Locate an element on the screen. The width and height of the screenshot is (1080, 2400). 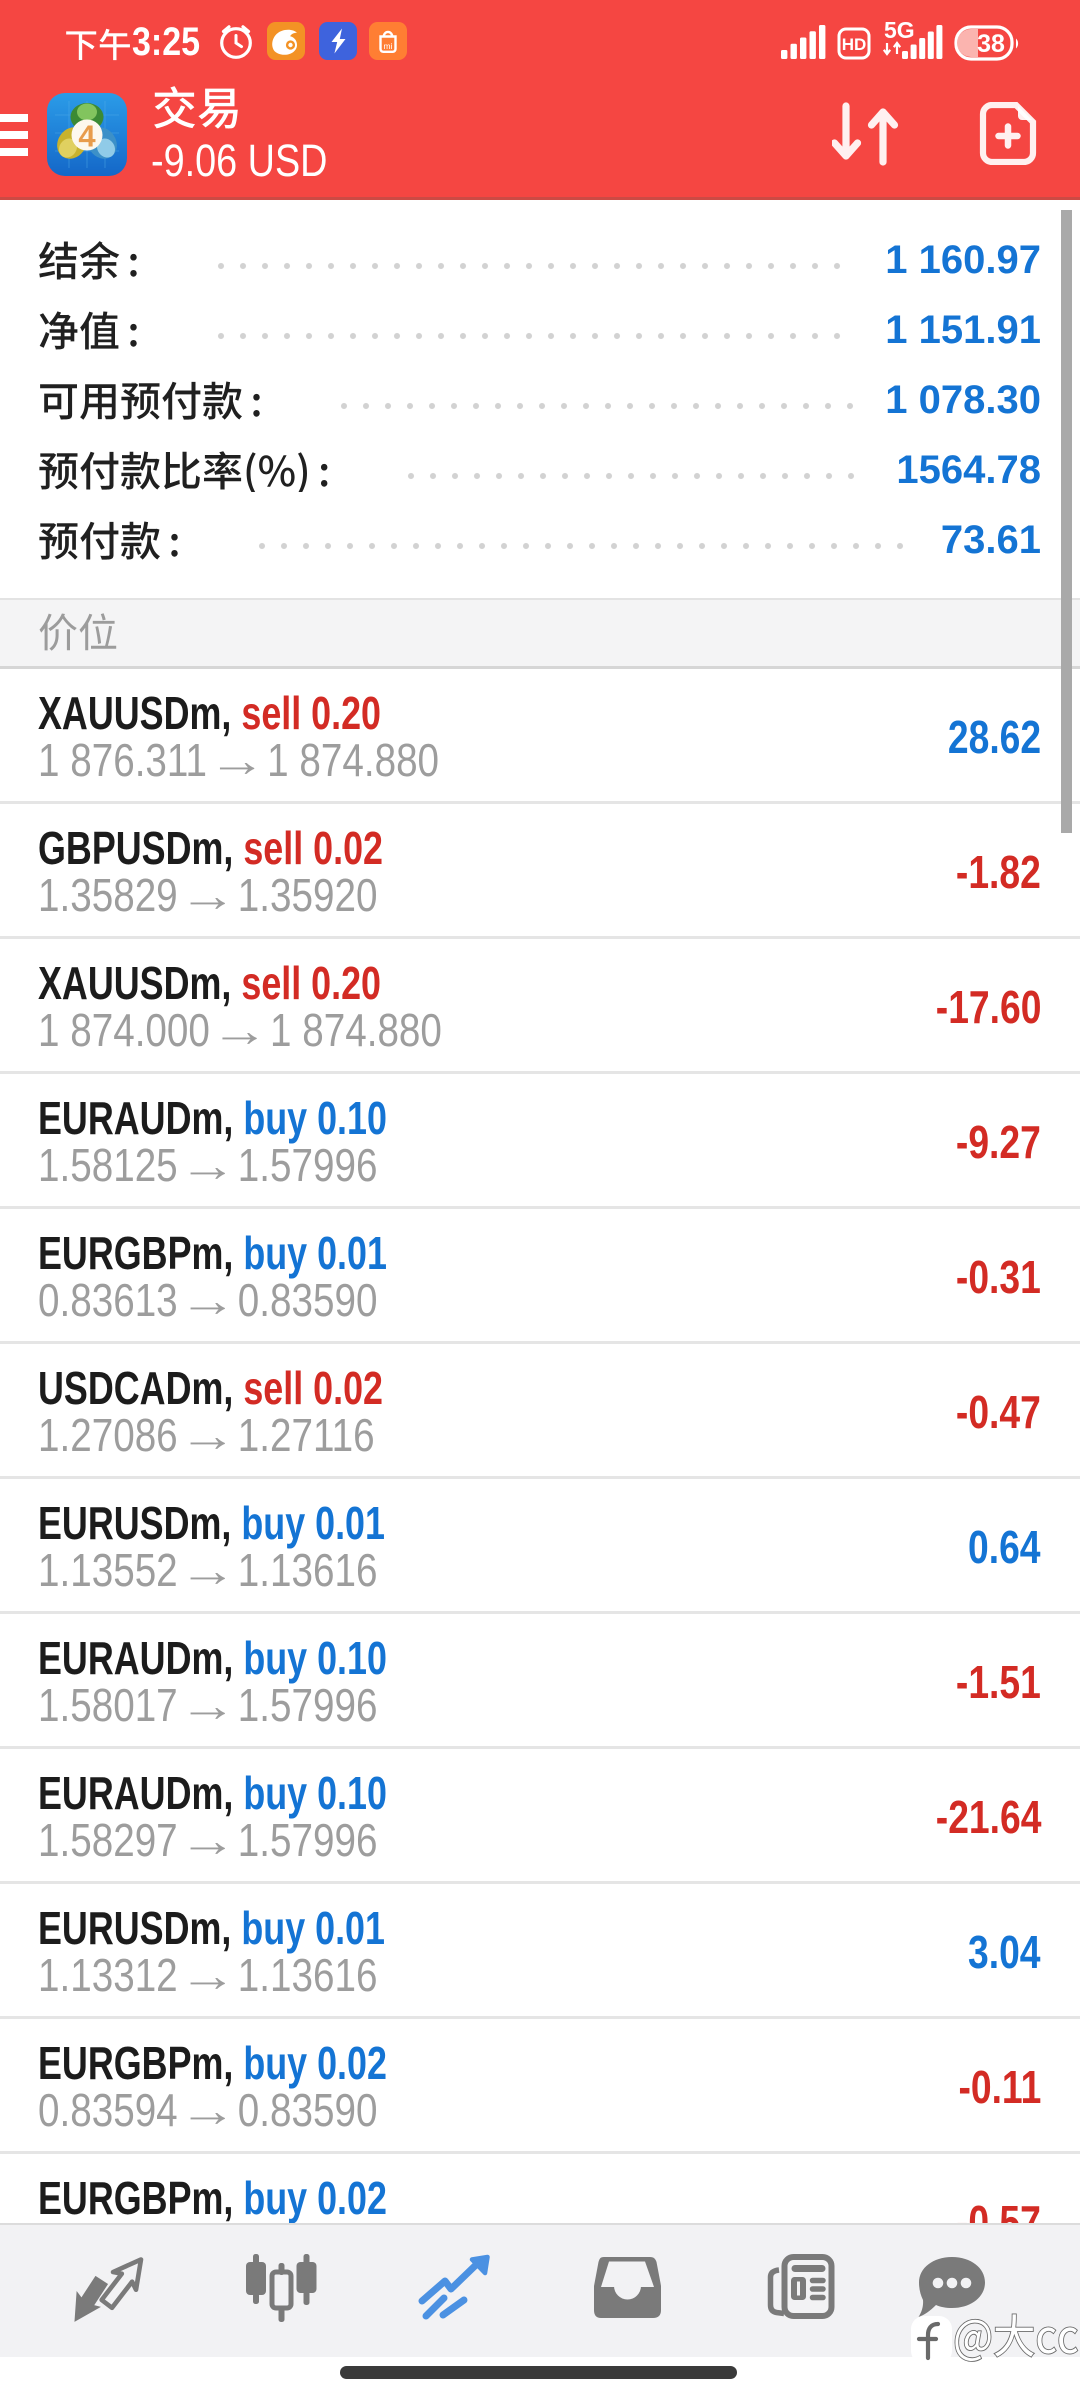
svg-text: mi is located at coordinates (388, 46).